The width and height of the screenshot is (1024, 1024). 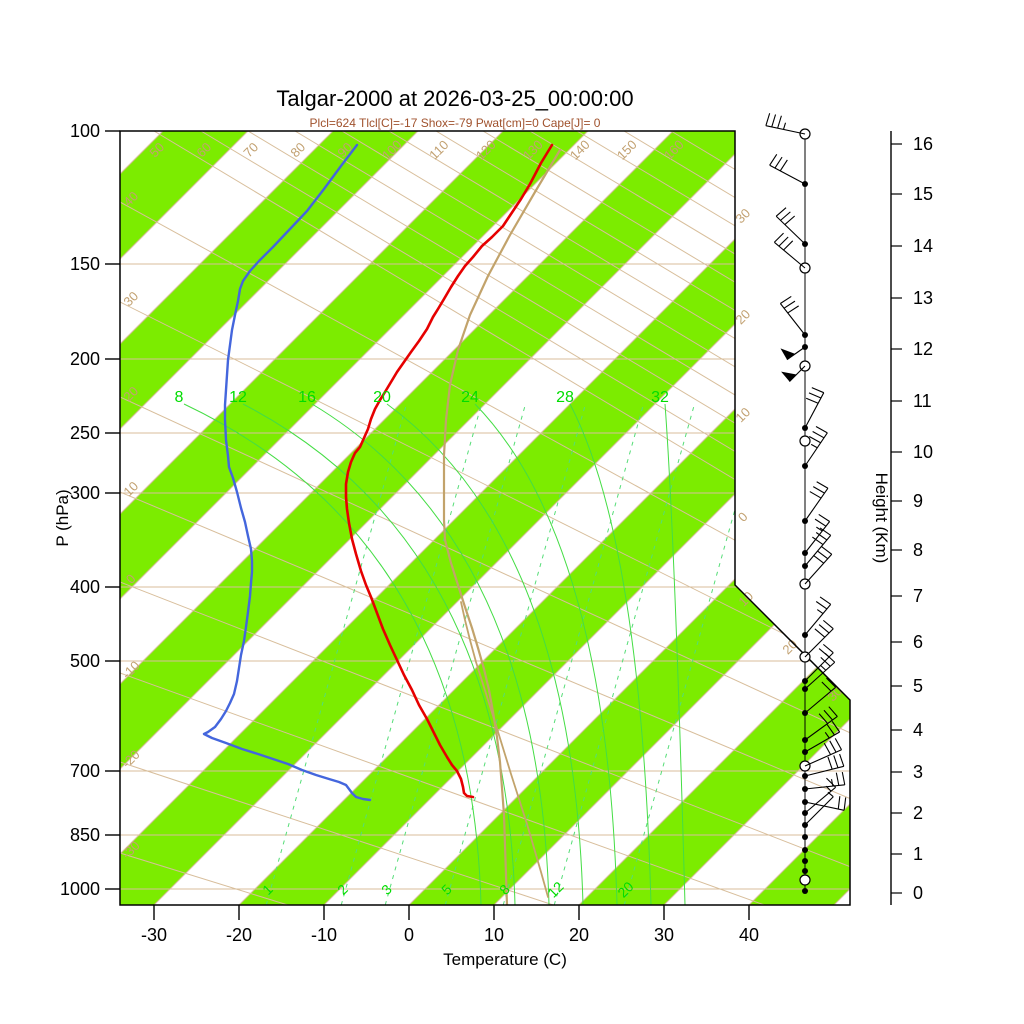 I want to click on height-tick-label: 16, so click(x=923, y=144).